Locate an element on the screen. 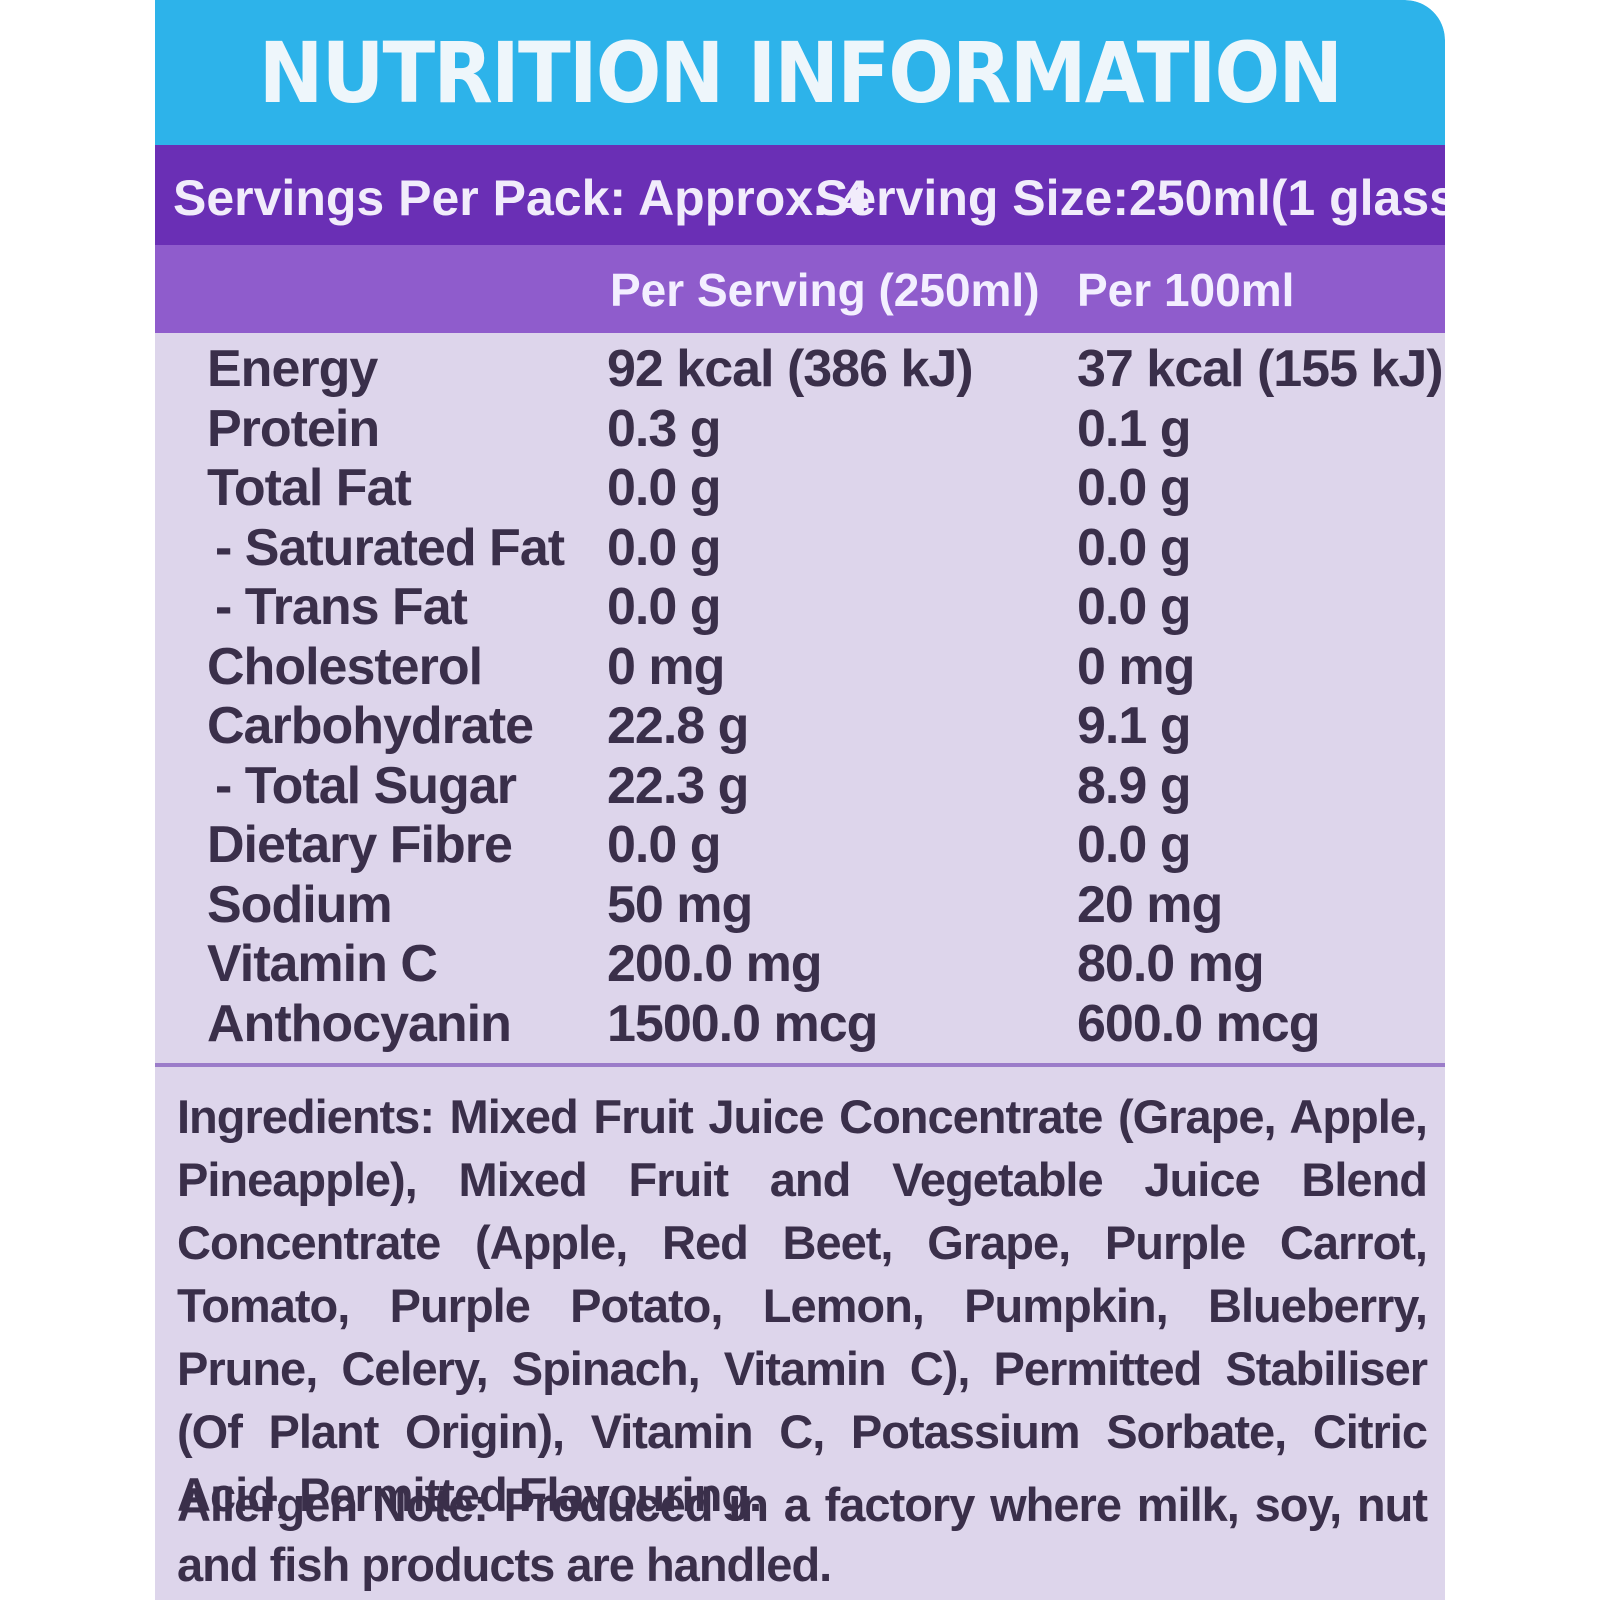 Image resolution: width=1600 pixels, height=1600 pixels. table-row: Carbohydrate 22.8 g 9.1 g is located at coordinates (800, 727).